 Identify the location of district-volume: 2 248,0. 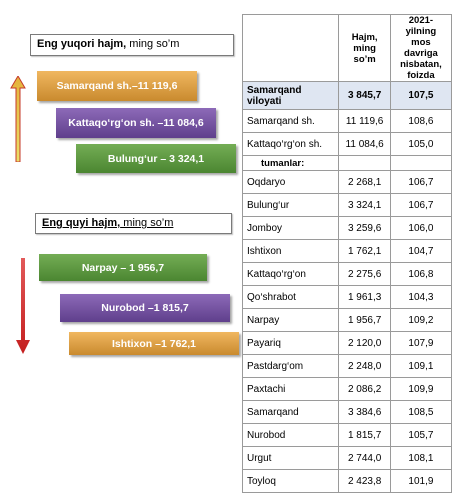
(364, 366).